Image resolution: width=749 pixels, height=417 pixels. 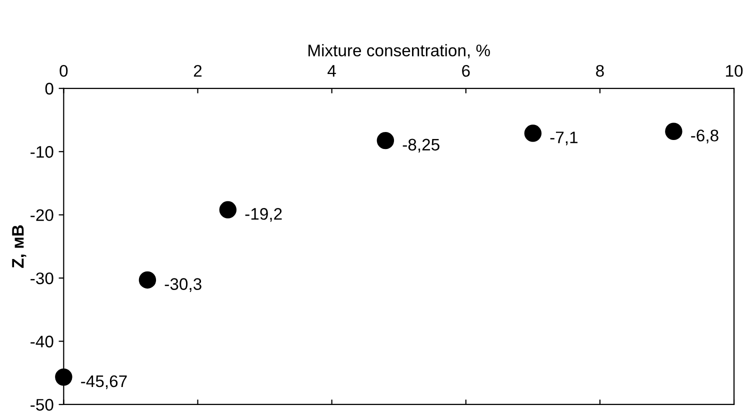 I want to click on x-axis-title: Mixture consentration, %, so click(x=399, y=51).